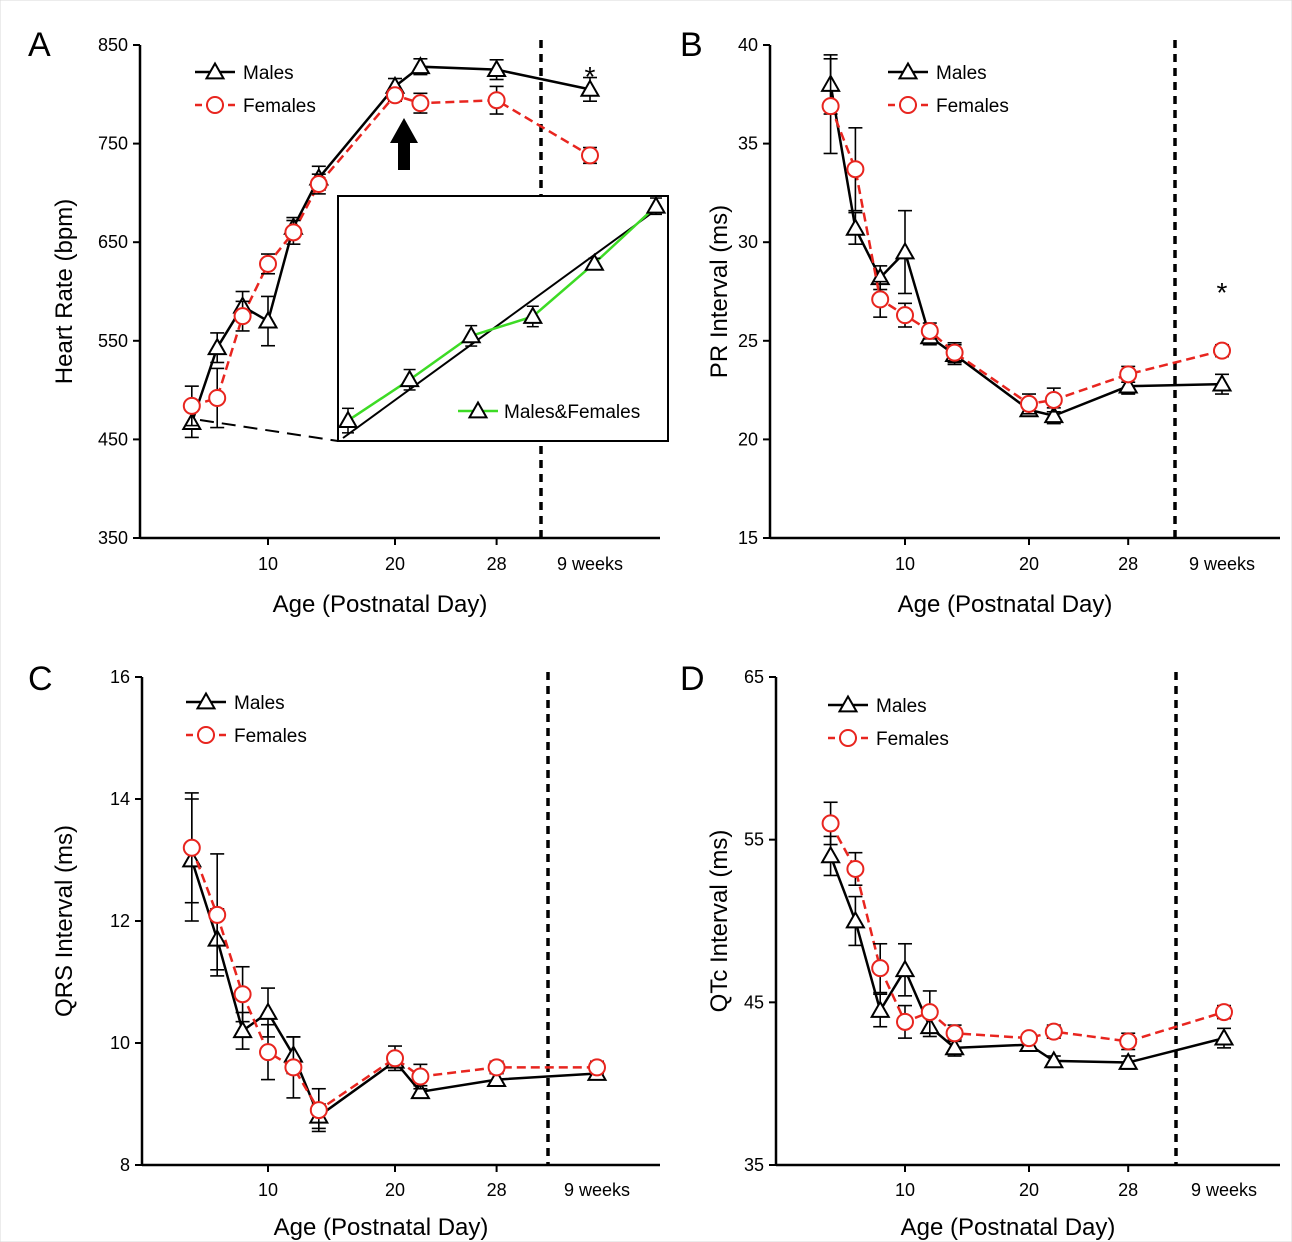 This screenshot has height=1242, width=1292. Describe the element at coordinates (113, 144) in the screenshot. I see `y-tick-label: 750` at that location.